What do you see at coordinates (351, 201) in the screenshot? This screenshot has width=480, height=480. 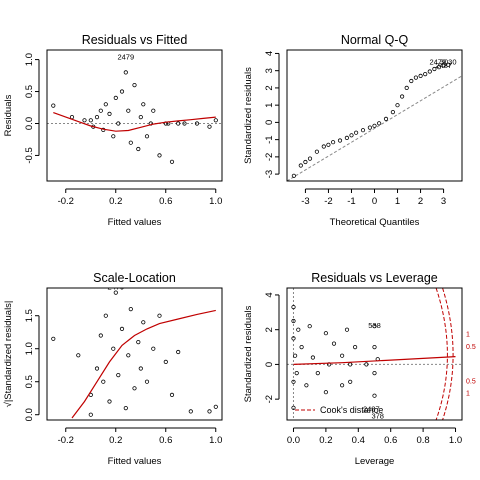 I see `x-tick-label: -1` at bounding box center [351, 201].